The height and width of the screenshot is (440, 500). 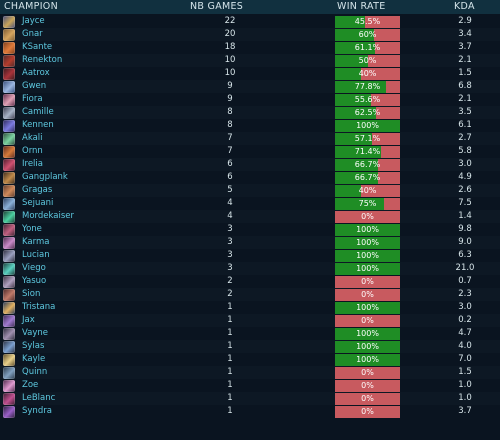 I want to click on table-row: Gnar 20 60% 3.4, so click(x=250, y=34).